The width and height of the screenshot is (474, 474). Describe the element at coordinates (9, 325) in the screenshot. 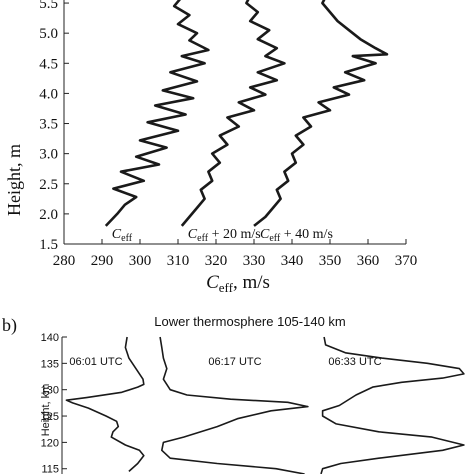

I see `panel-b-label: b)` at that location.